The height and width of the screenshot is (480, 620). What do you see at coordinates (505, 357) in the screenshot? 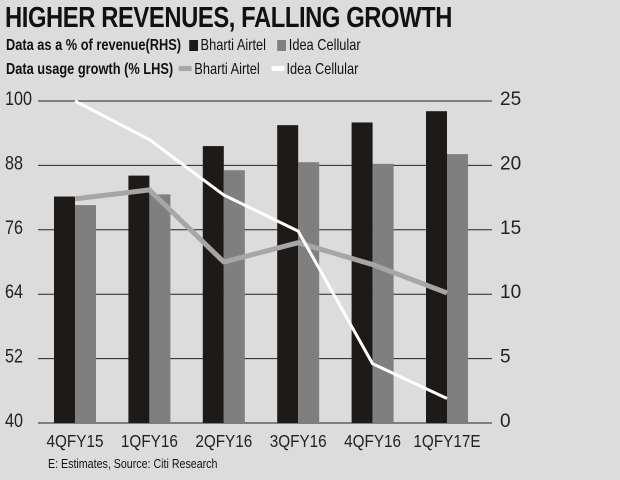
I see `right-tick-label: 5` at bounding box center [505, 357].